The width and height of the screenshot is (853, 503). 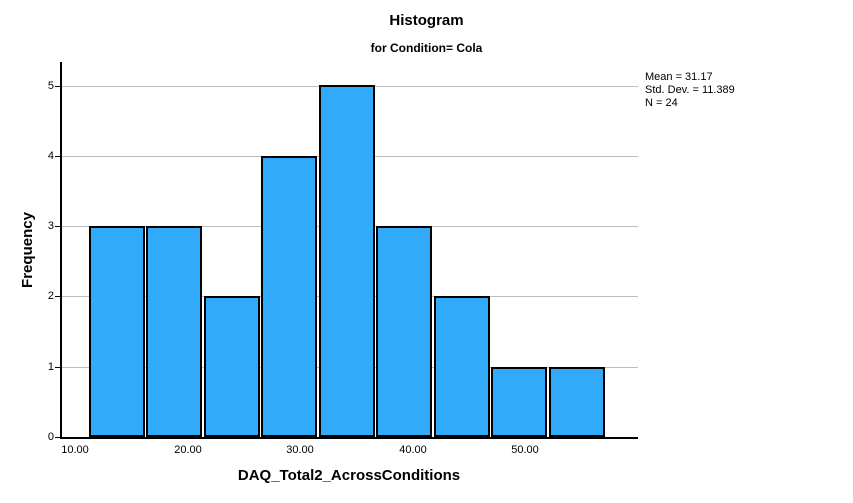 I want to click on stat-std-dev: Std. Dev. = 11.389, so click(x=690, y=90).